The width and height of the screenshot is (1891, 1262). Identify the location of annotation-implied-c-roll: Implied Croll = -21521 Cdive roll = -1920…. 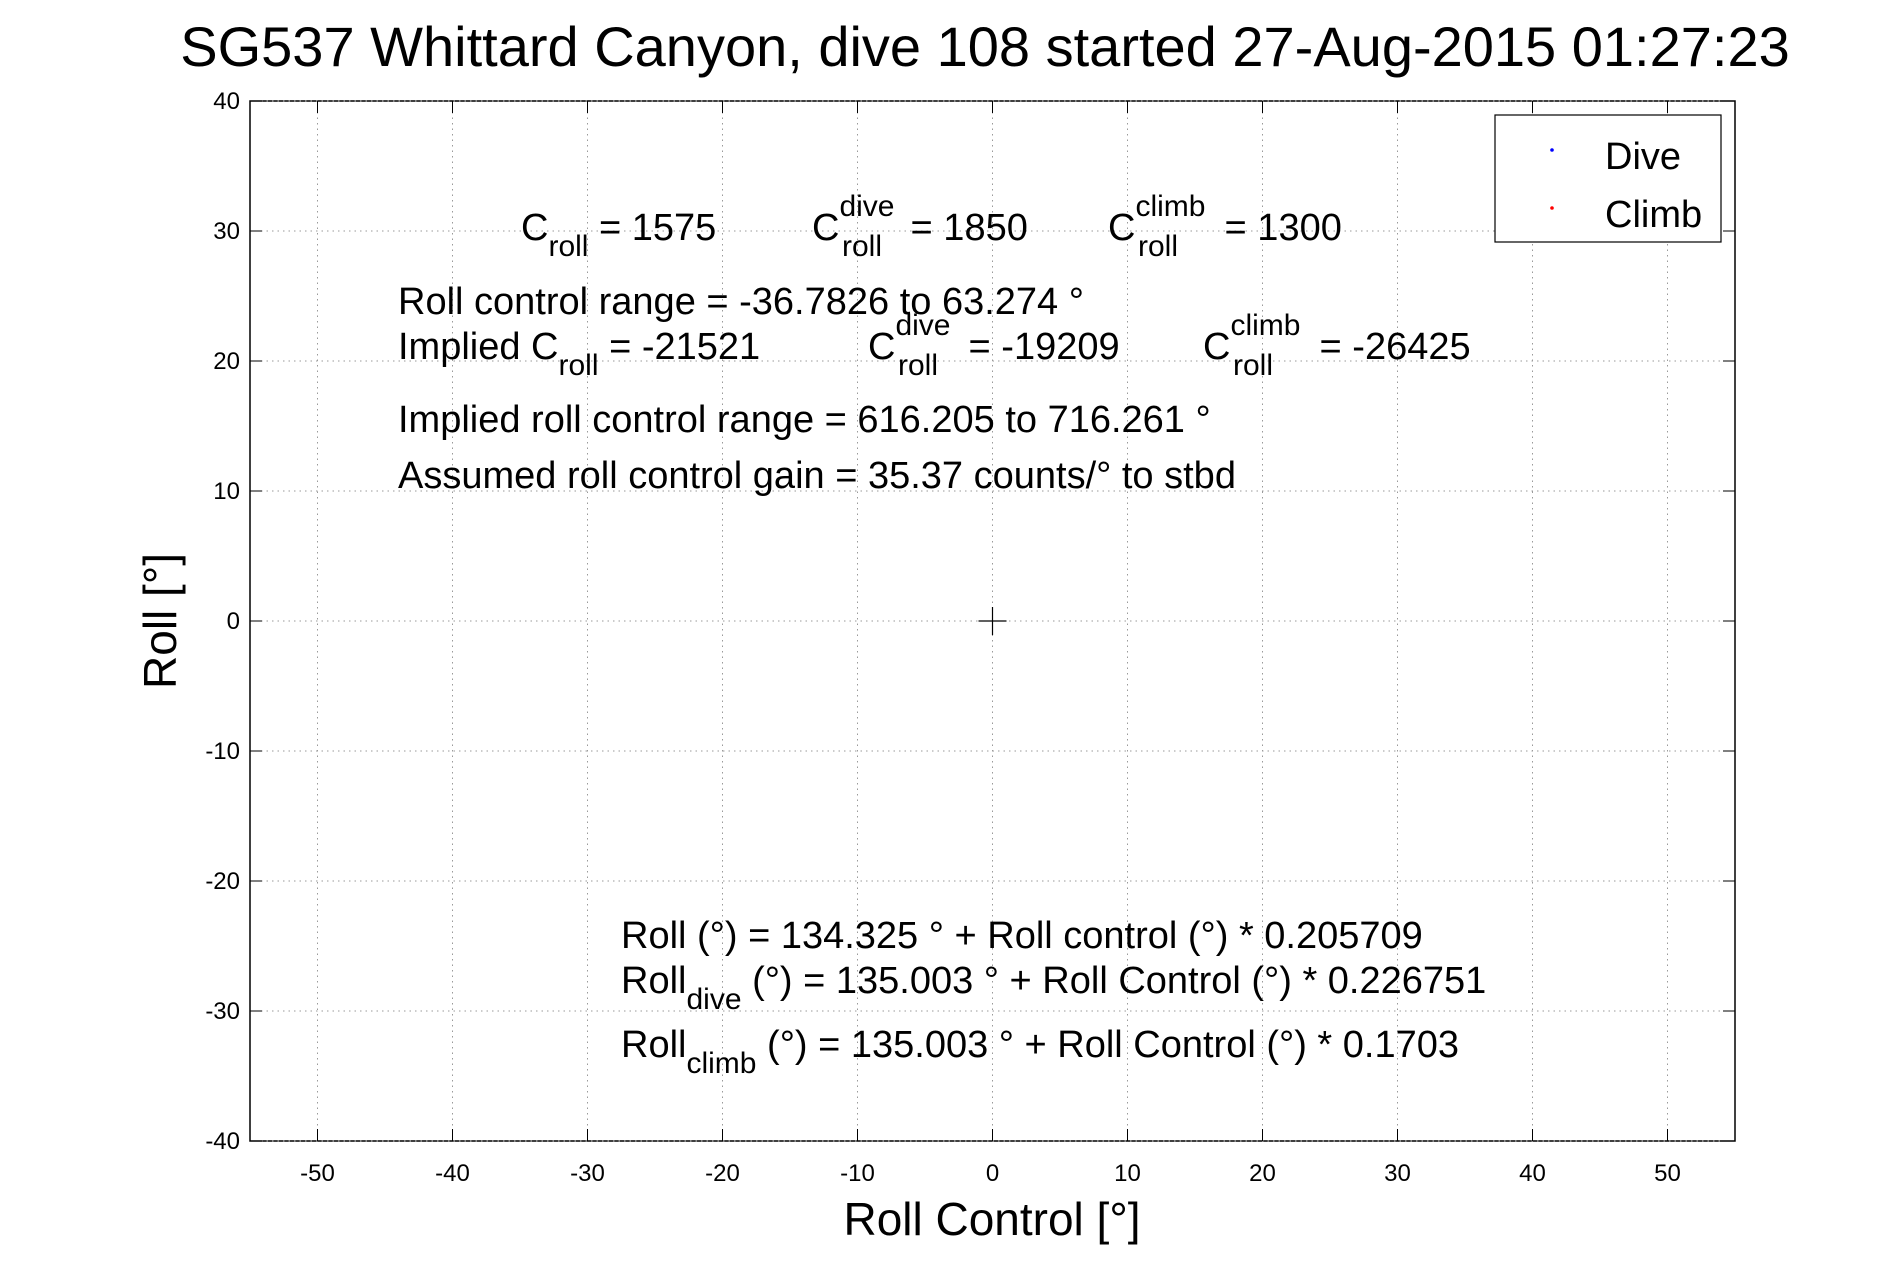
(934, 345).